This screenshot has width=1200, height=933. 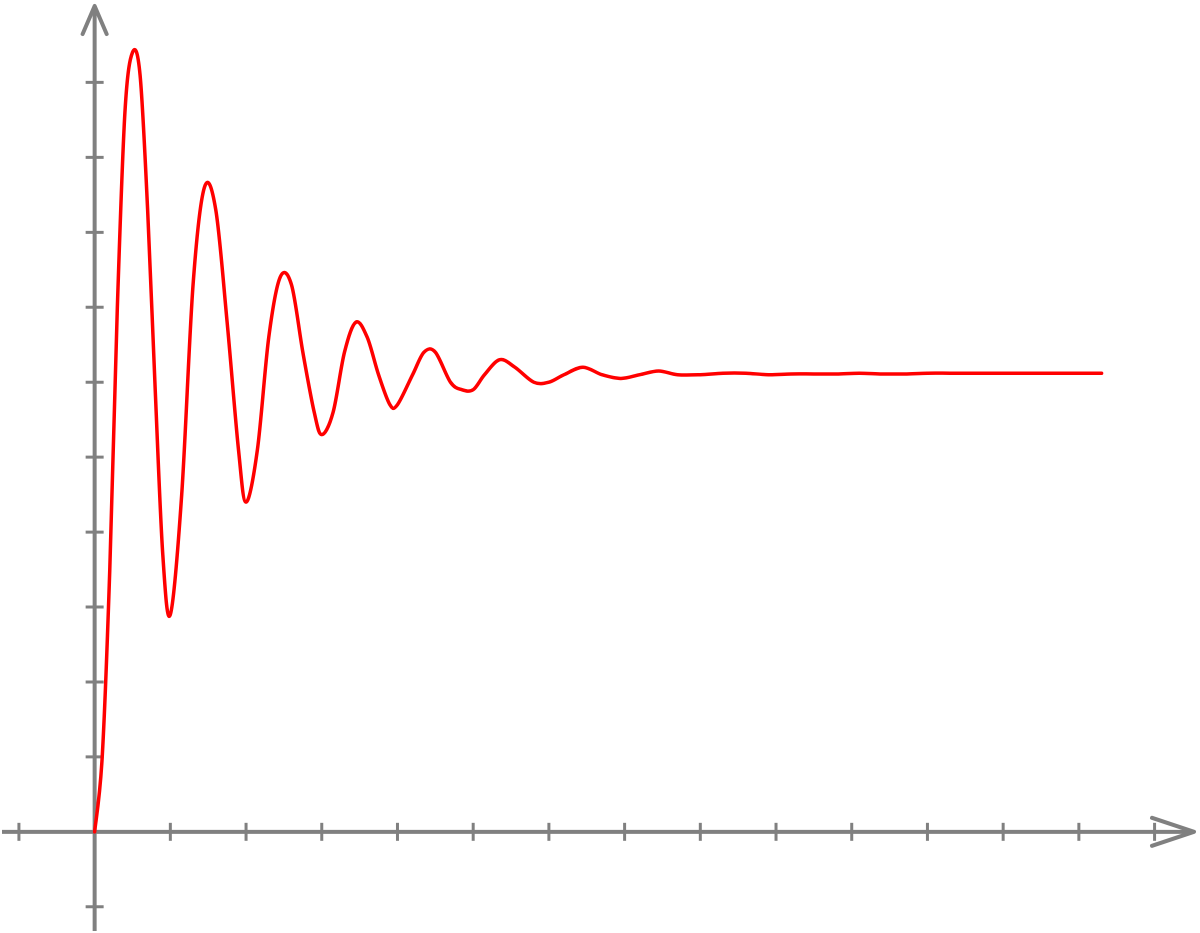 I want to click on y-axis-arrow, so click(x=94, y=20).